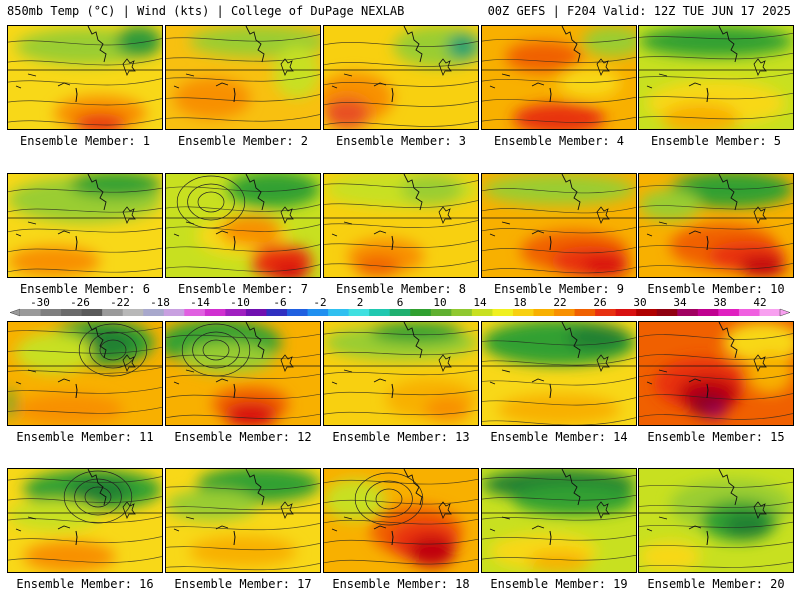  Describe the element at coordinates (120, 302) in the screenshot. I see `colorbar-tick-label: -22` at that location.